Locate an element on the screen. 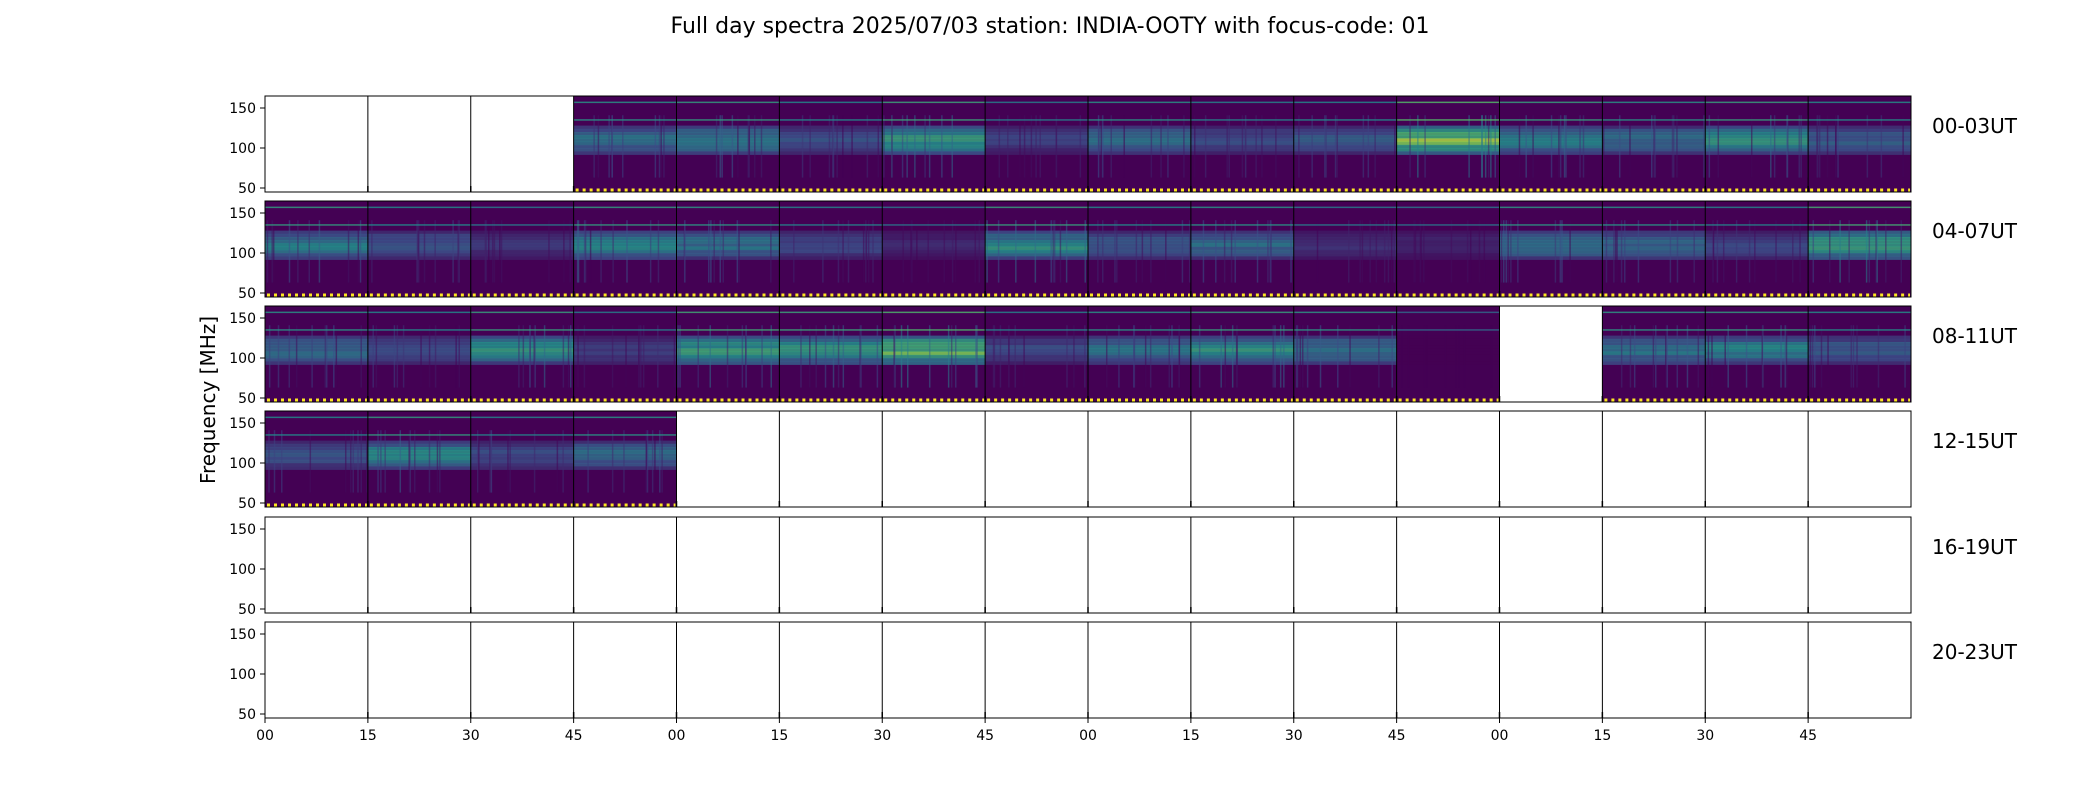 This screenshot has height=800, width=2100. row-label: 12-15UT is located at coordinates (1975, 441).